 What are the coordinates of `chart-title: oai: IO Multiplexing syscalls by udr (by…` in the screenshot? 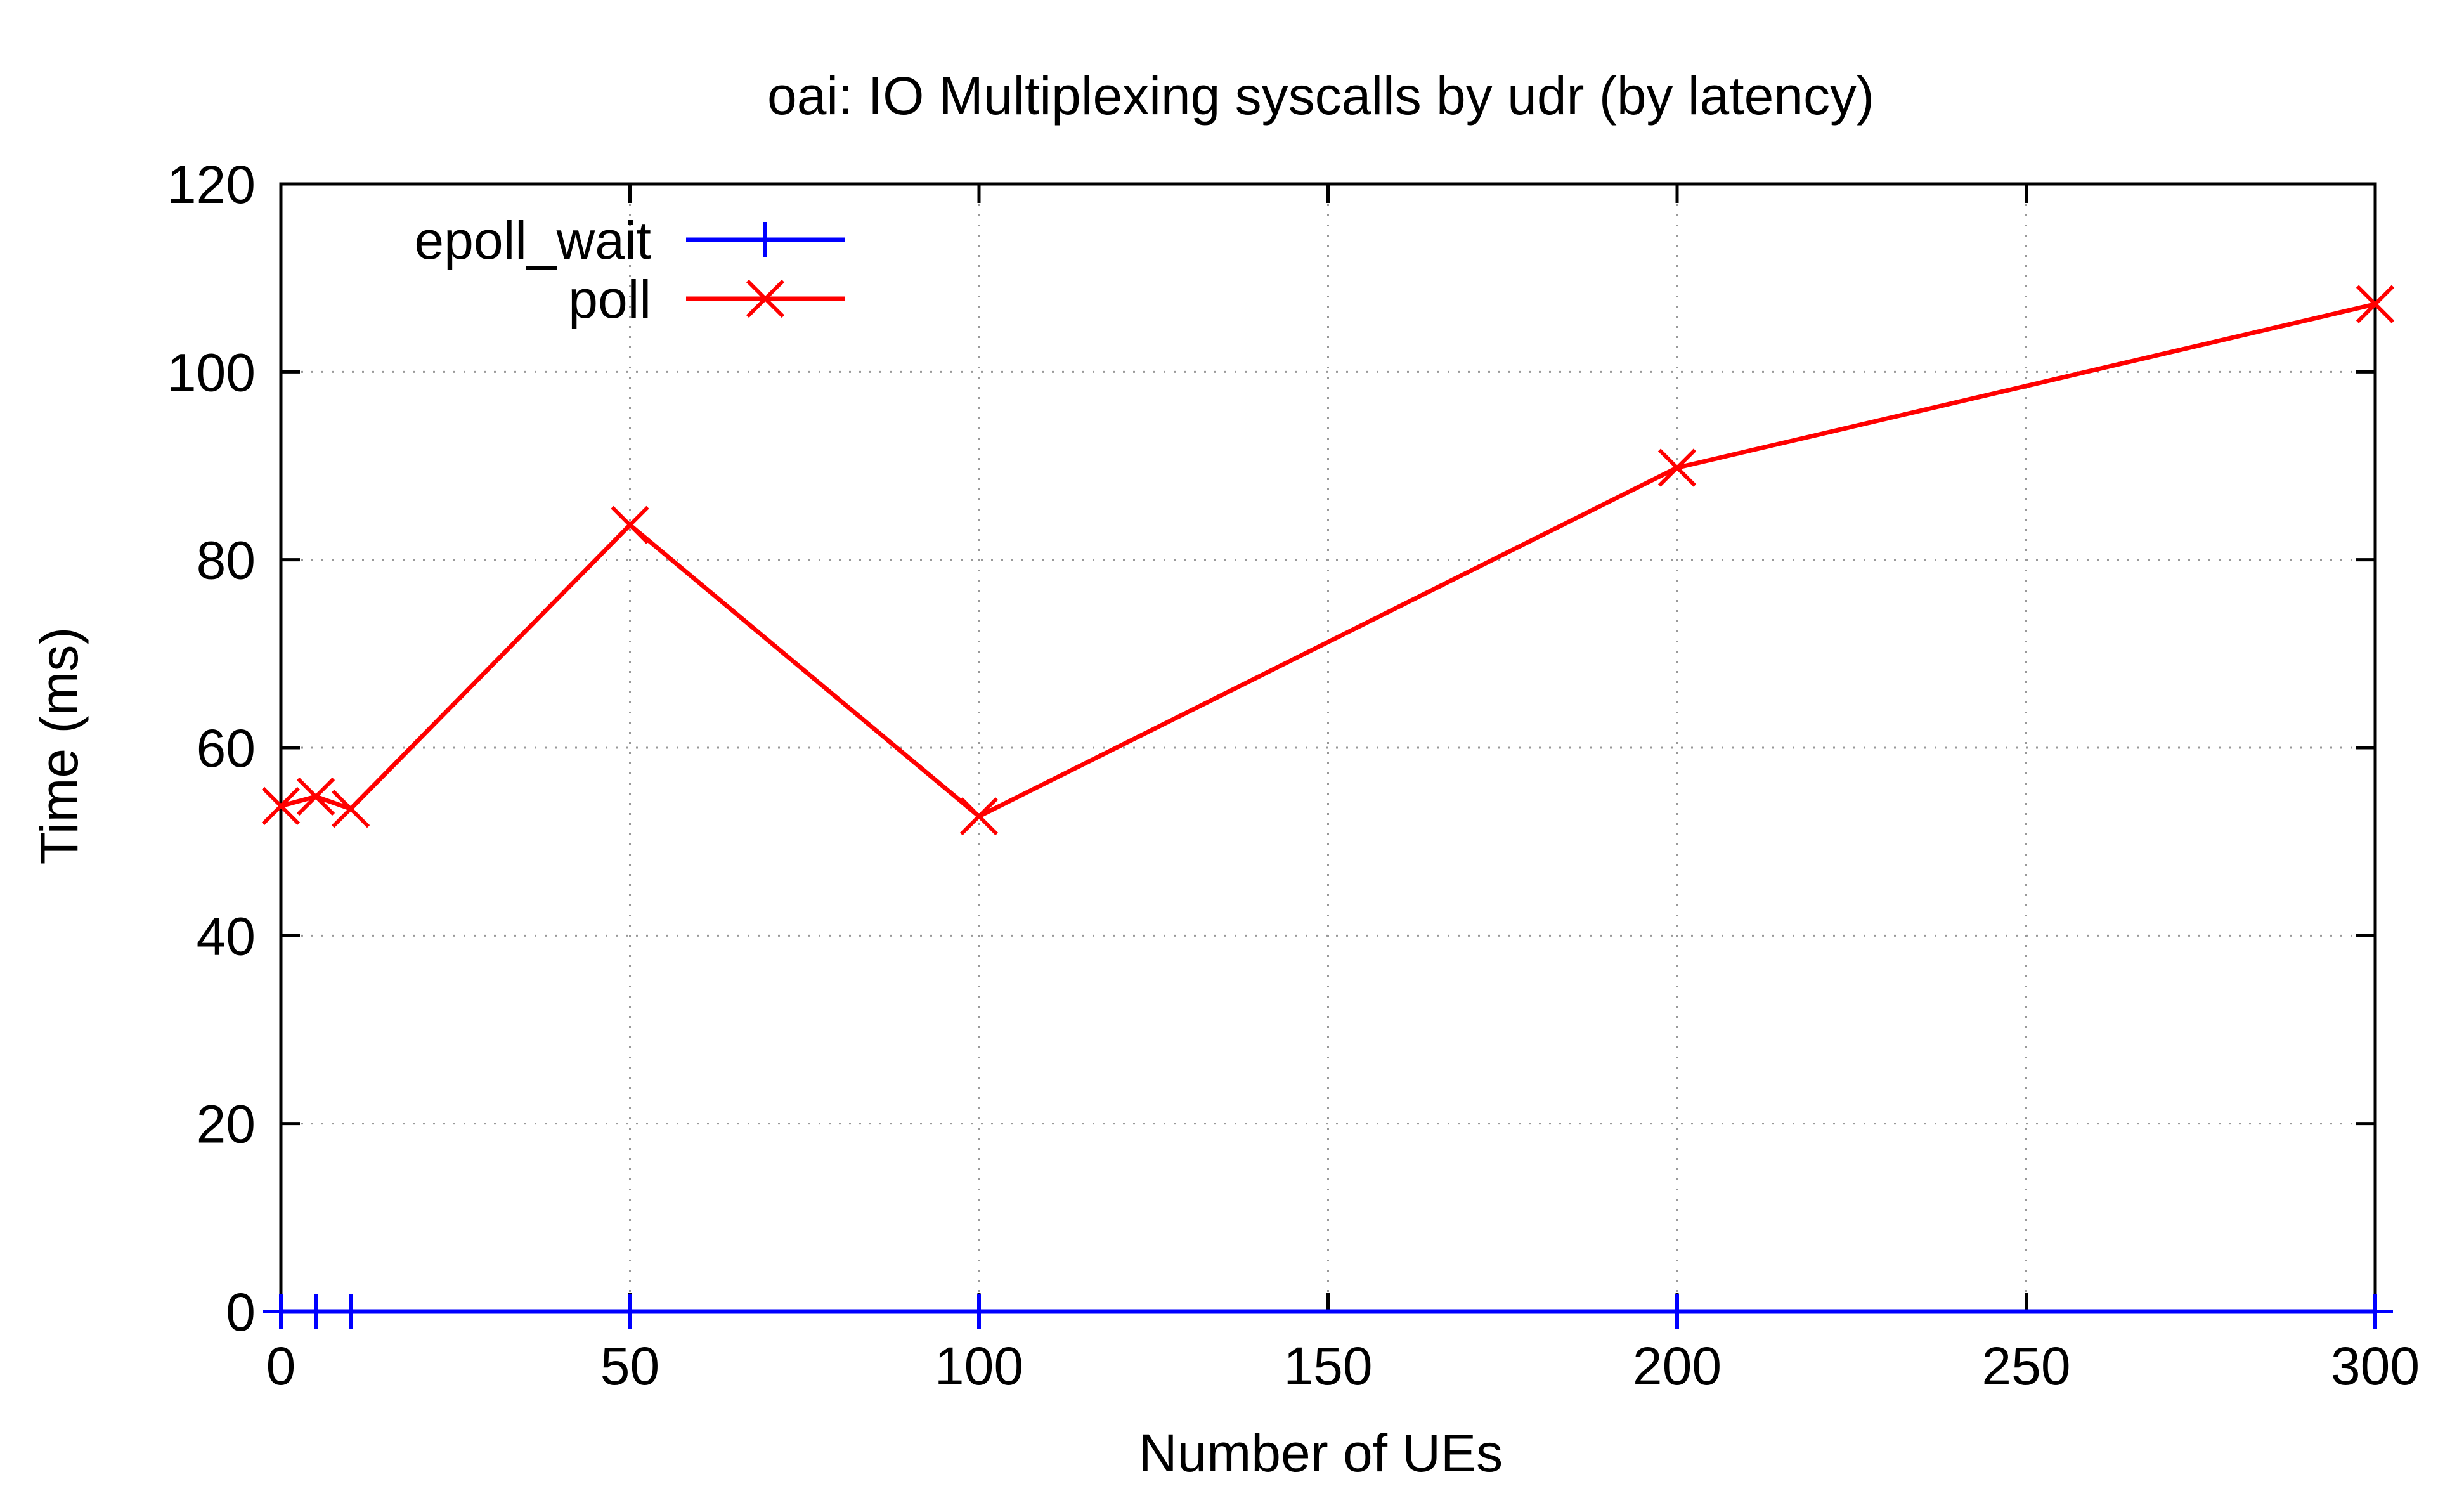 It's located at (1320, 96).